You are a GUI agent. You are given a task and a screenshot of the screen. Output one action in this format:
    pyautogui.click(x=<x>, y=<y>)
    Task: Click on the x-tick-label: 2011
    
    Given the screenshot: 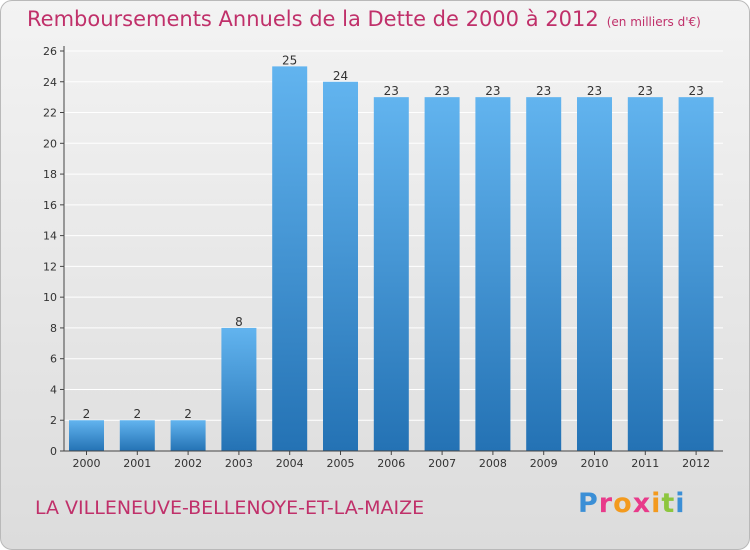 What is the action you would take?
    pyautogui.click(x=645, y=463)
    